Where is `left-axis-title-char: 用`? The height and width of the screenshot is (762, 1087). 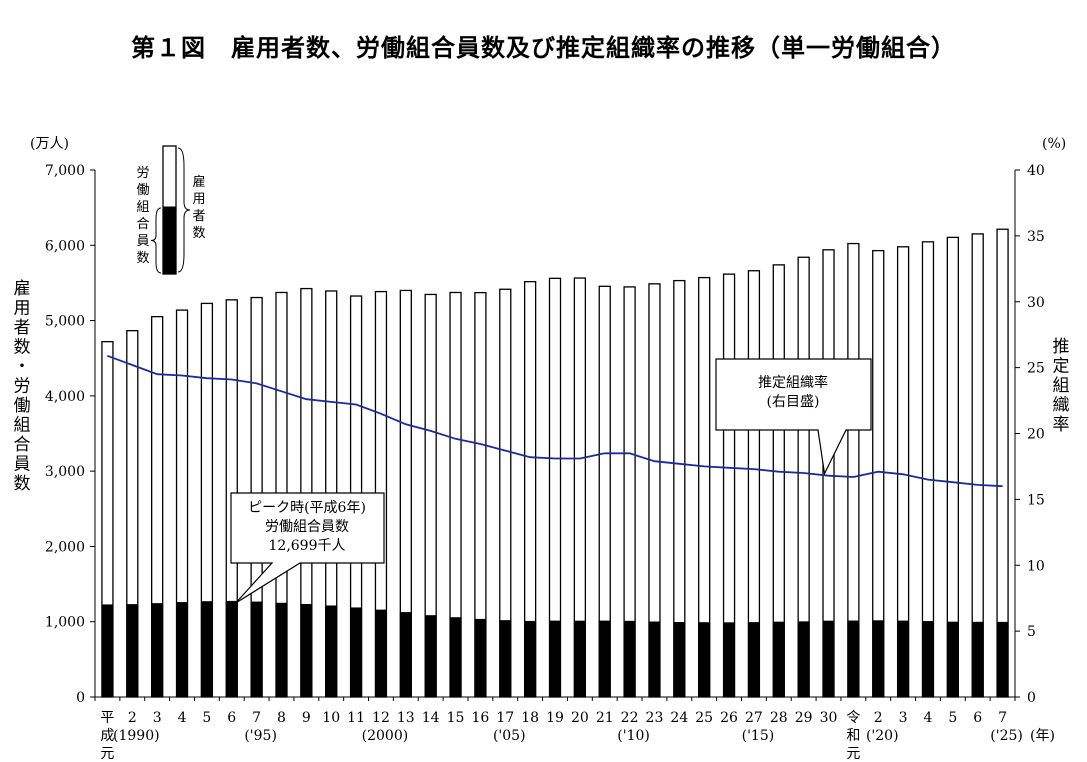 left-axis-title-char: 用 is located at coordinates (22, 309).